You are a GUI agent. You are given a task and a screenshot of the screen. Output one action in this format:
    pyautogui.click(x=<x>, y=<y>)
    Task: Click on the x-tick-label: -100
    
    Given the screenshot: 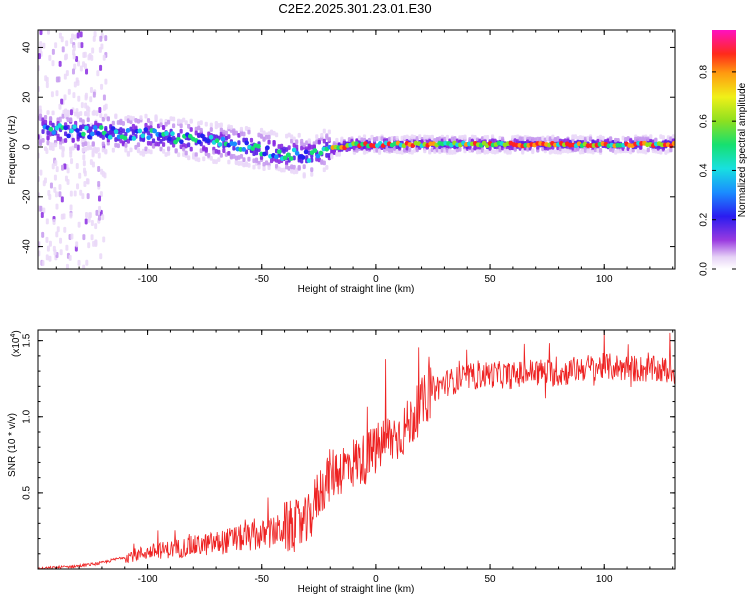 What is the action you would take?
    pyautogui.click(x=148, y=579)
    